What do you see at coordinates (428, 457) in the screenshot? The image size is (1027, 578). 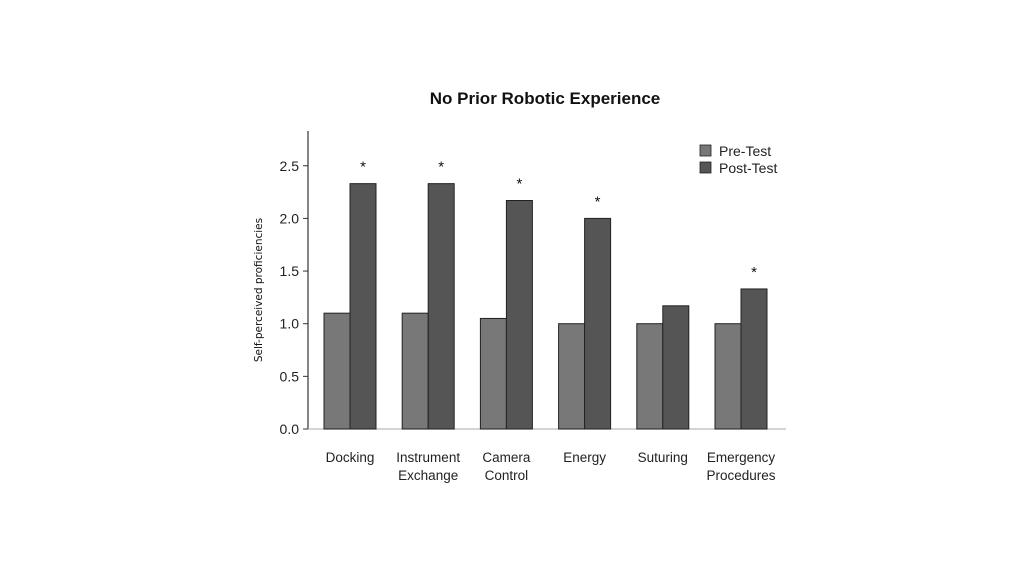 I see `x-category-label: Instrument` at bounding box center [428, 457].